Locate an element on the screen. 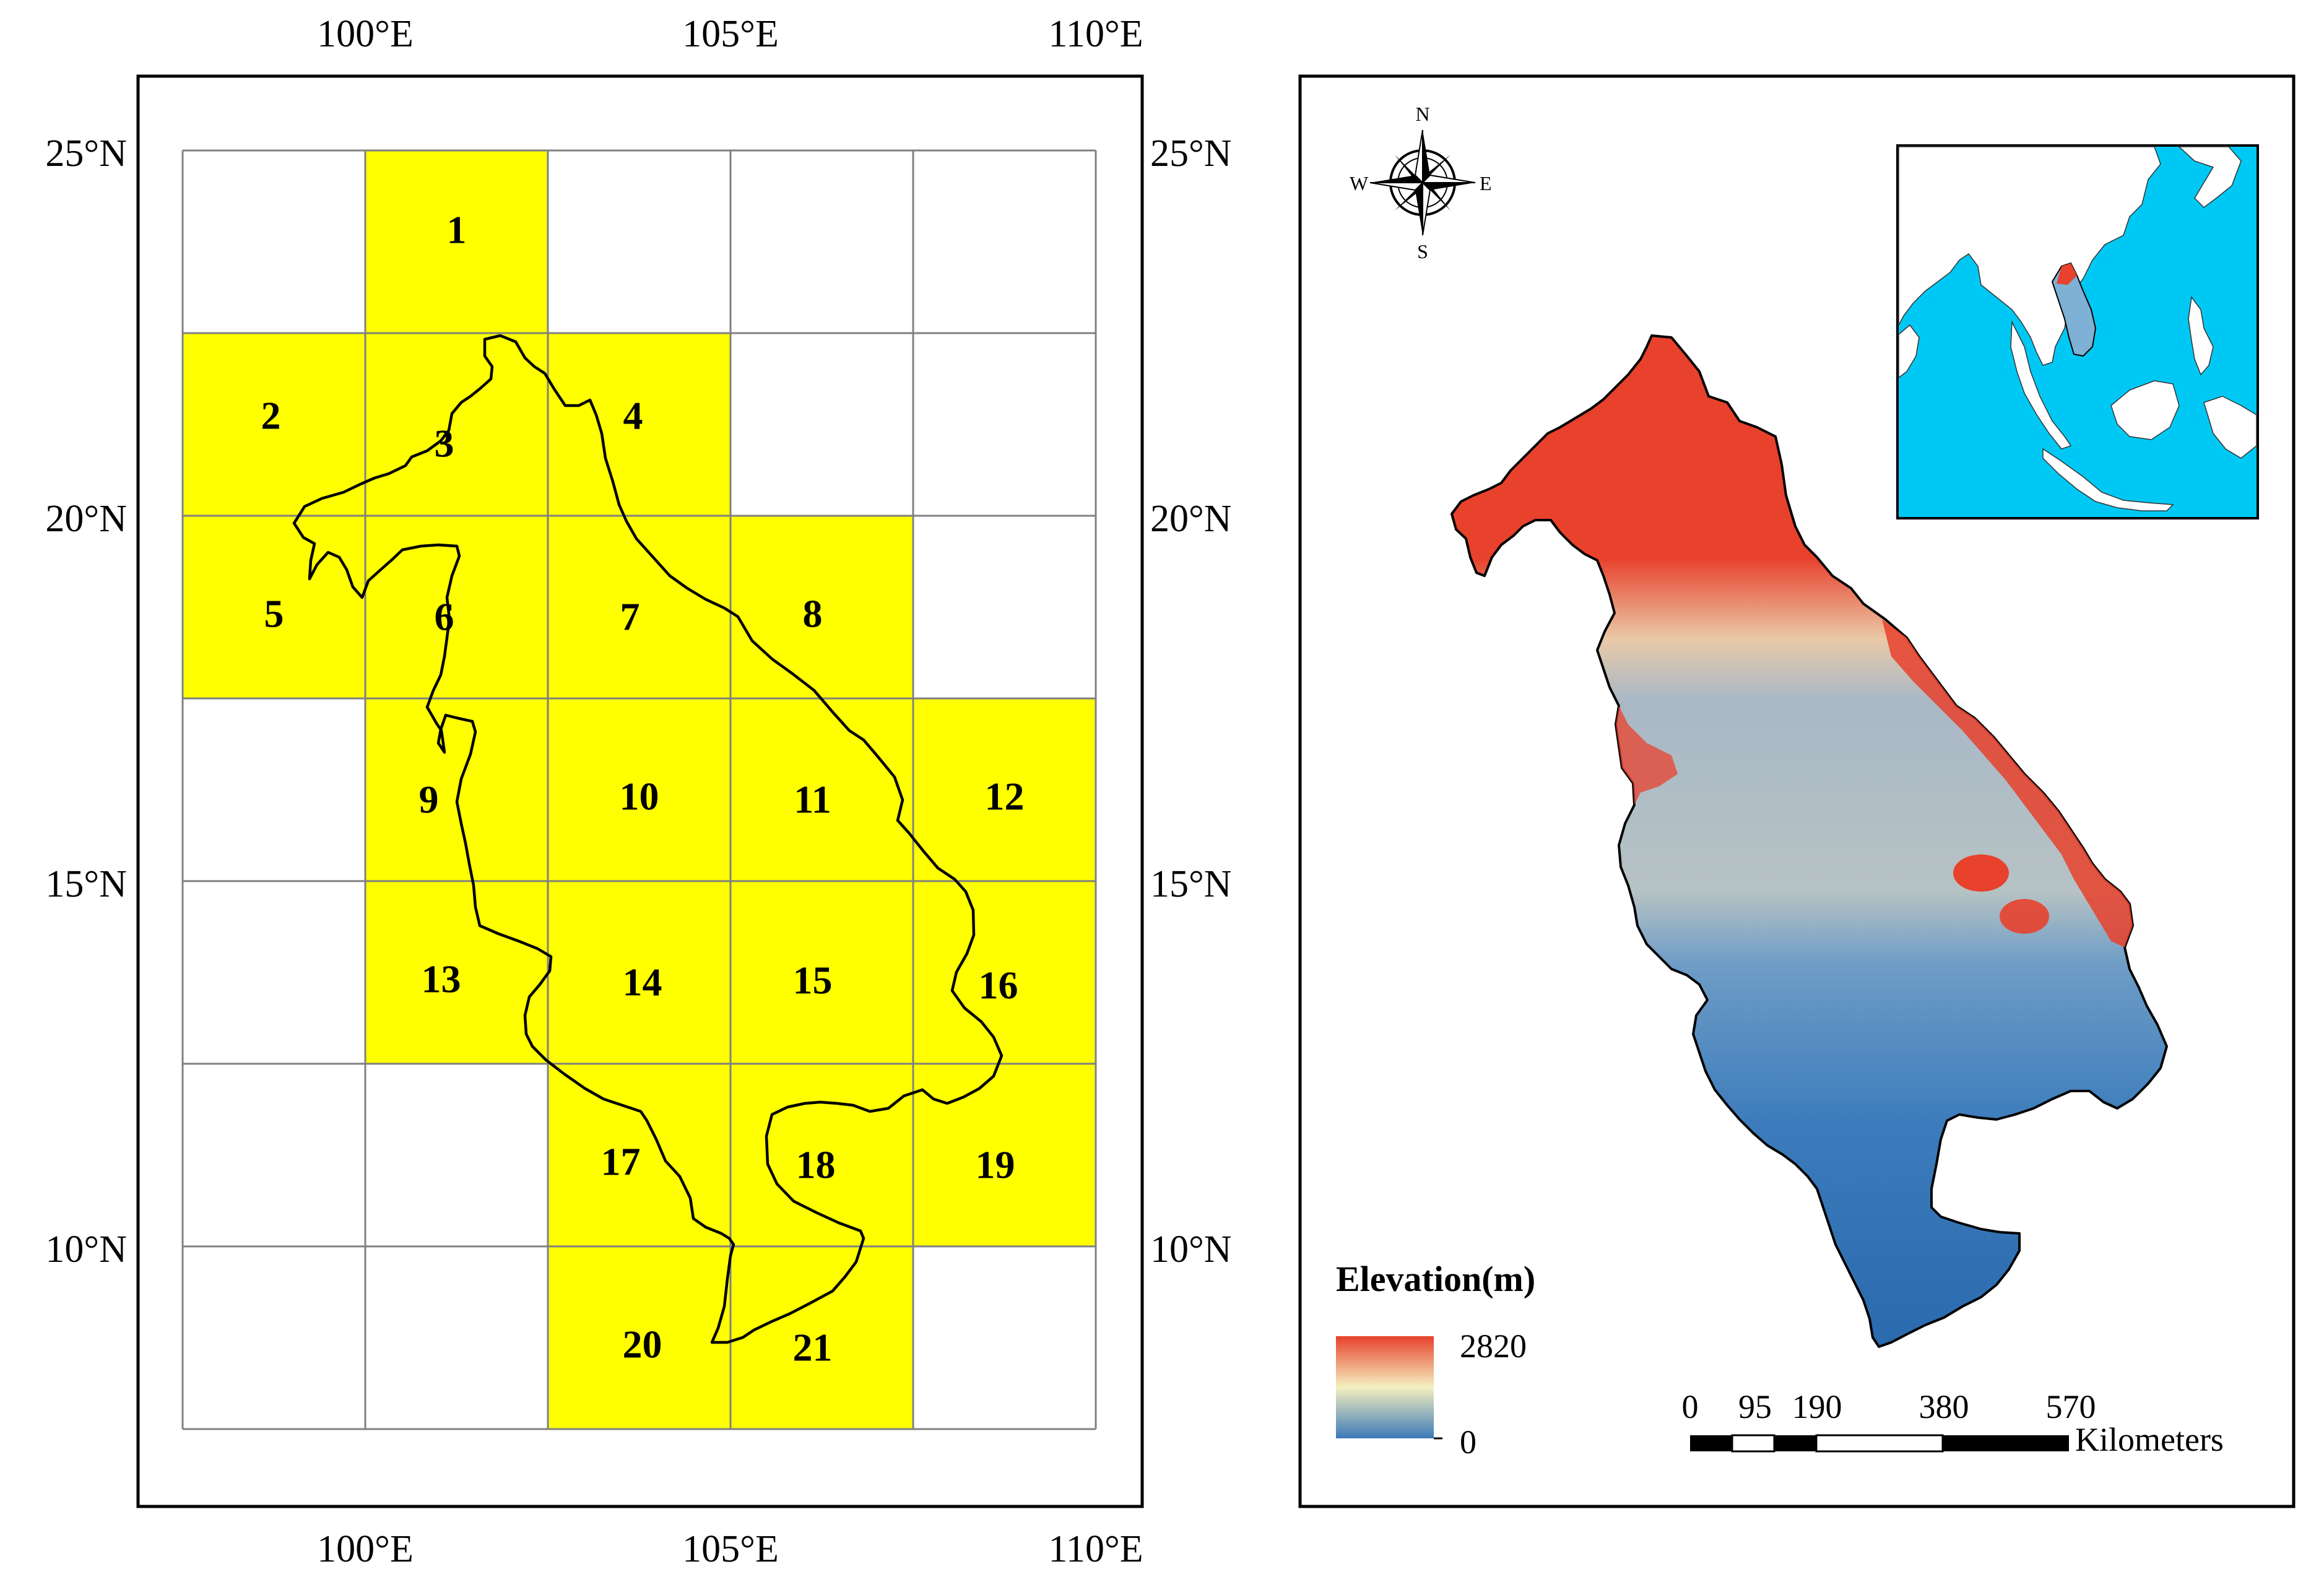 The width and height of the screenshot is (2324, 1595). grid-cell-label: 11 is located at coordinates (812, 800).